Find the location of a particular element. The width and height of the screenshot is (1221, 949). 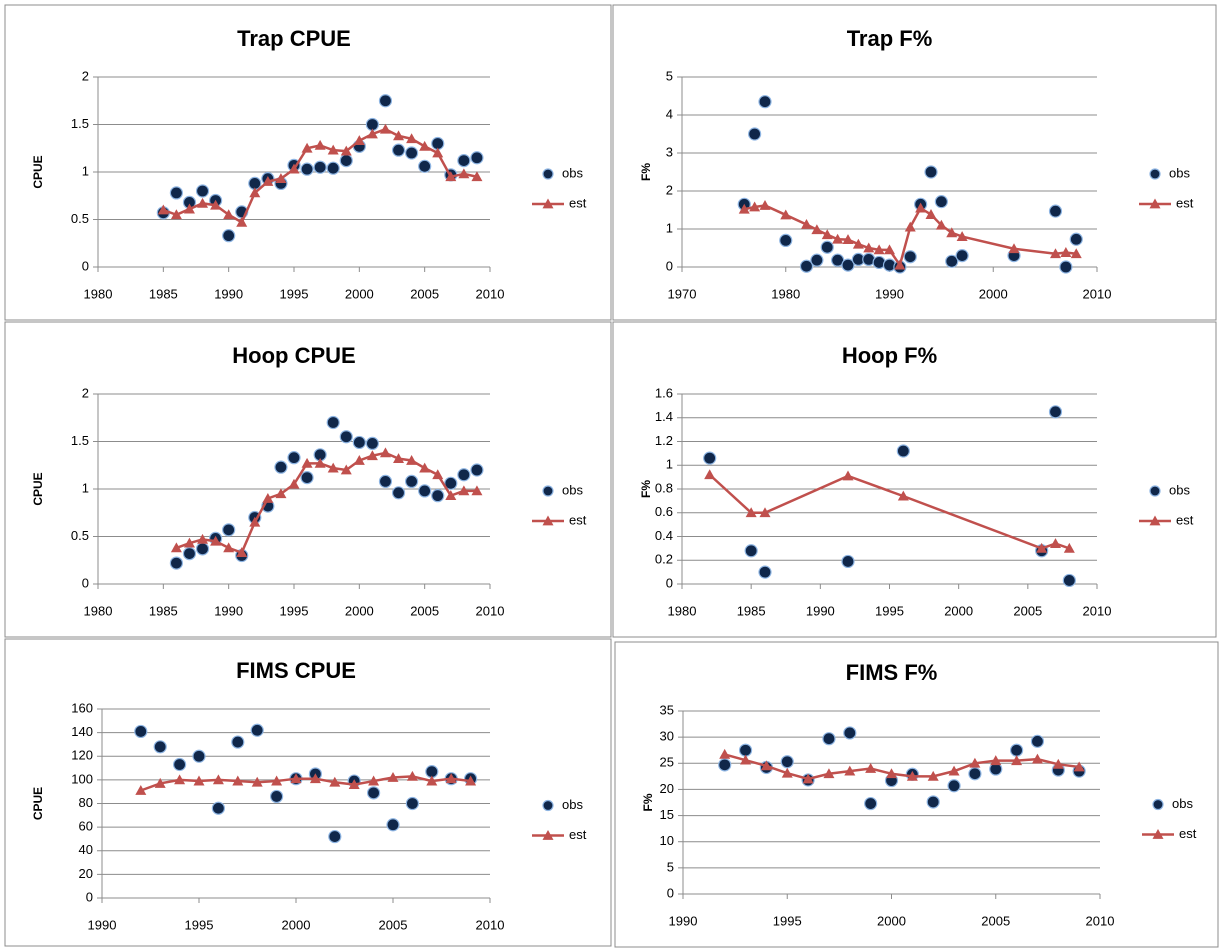

x-tick-label: 2000 is located at coordinates (359, 610).